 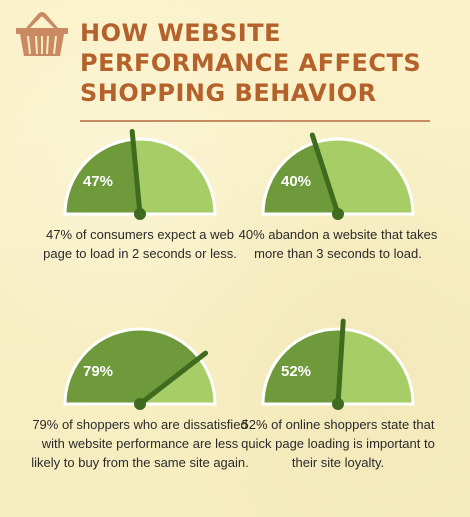 I want to click on gauge-percent-label: 79%, so click(x=98, y=371).